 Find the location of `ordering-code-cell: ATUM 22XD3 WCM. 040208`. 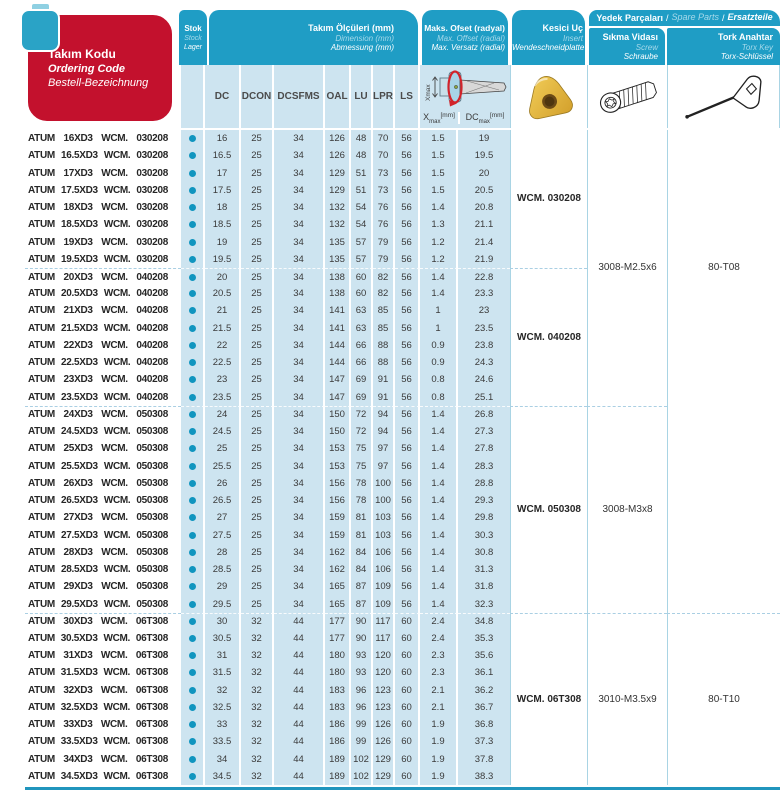

ordering-code-cell: ATUM 22XD3 WCM. 040208 is located at coordinates (103, 345).